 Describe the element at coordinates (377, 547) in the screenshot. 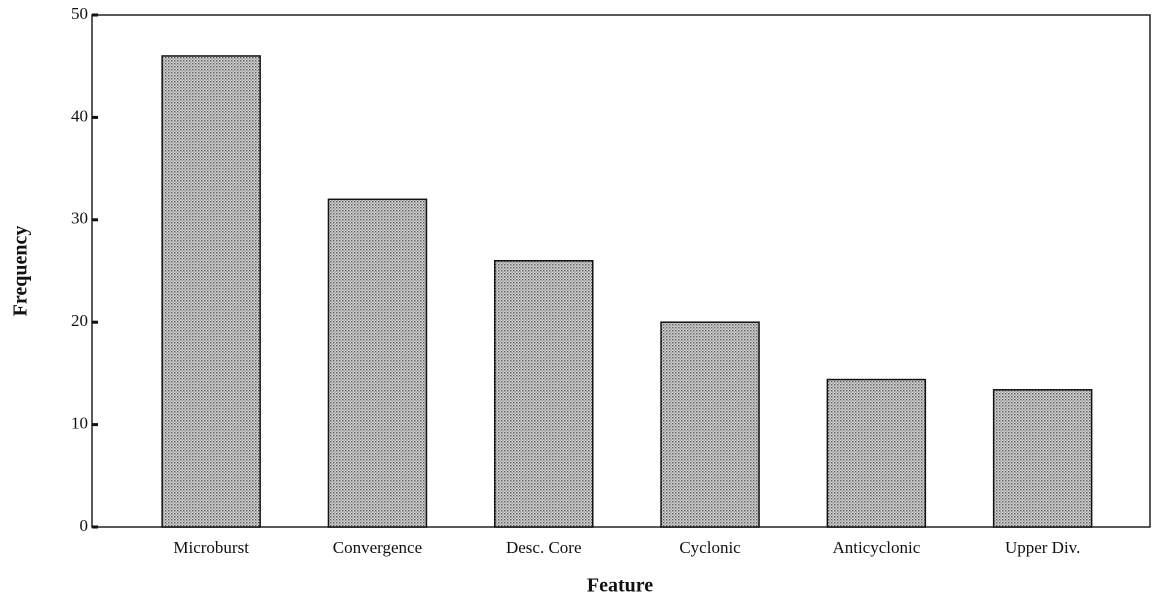

I see `x-tick-label: Convergence` at that location.